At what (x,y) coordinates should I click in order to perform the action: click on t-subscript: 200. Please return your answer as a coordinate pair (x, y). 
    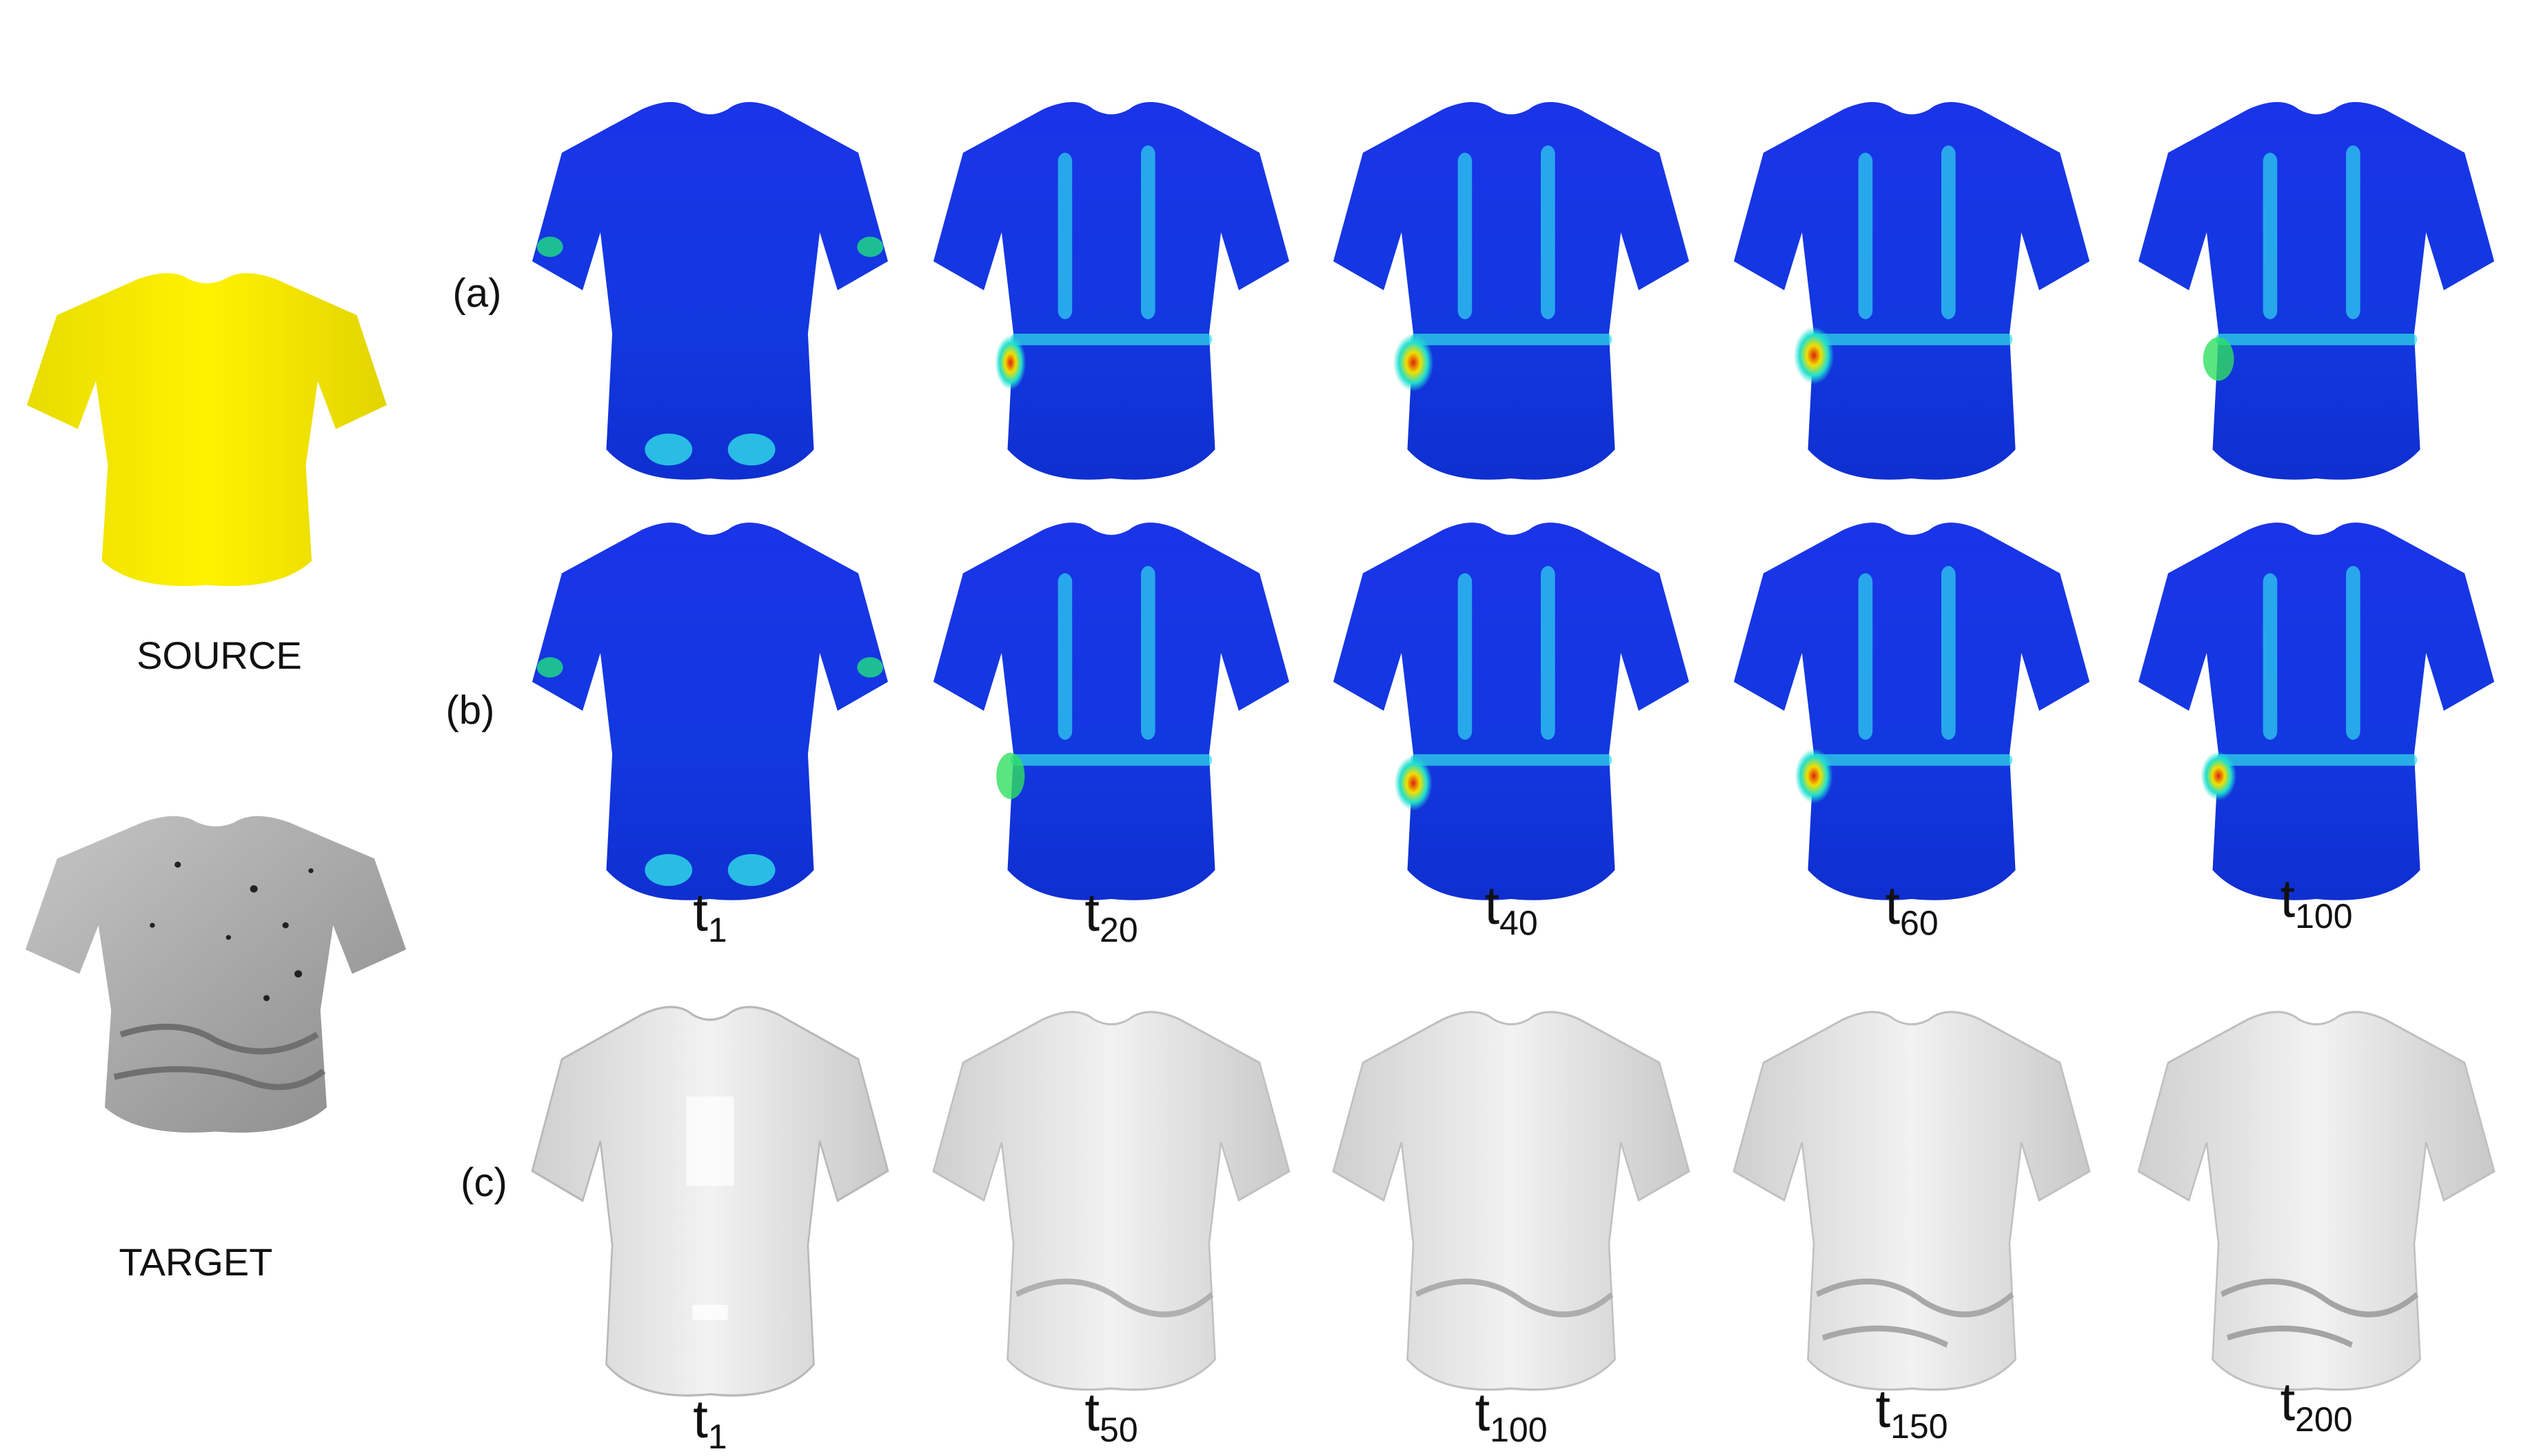
    Looking at the image, I should click on (2323, 1420).